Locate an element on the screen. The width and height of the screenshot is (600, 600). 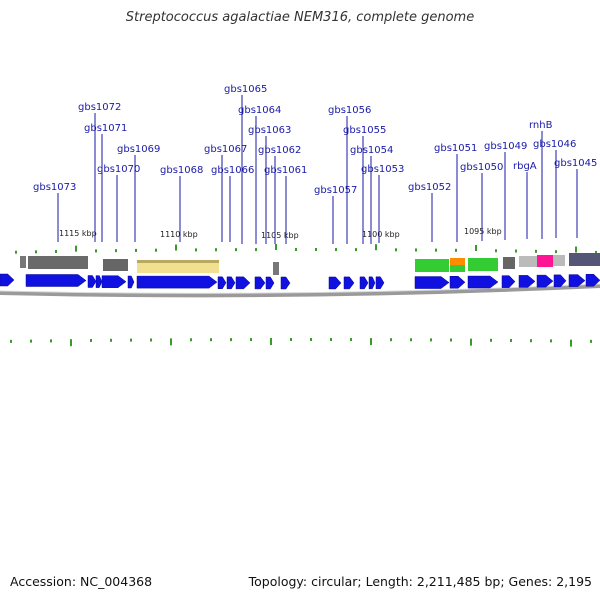
gene-label: gbs1055 is located at coordinates (364, 130).